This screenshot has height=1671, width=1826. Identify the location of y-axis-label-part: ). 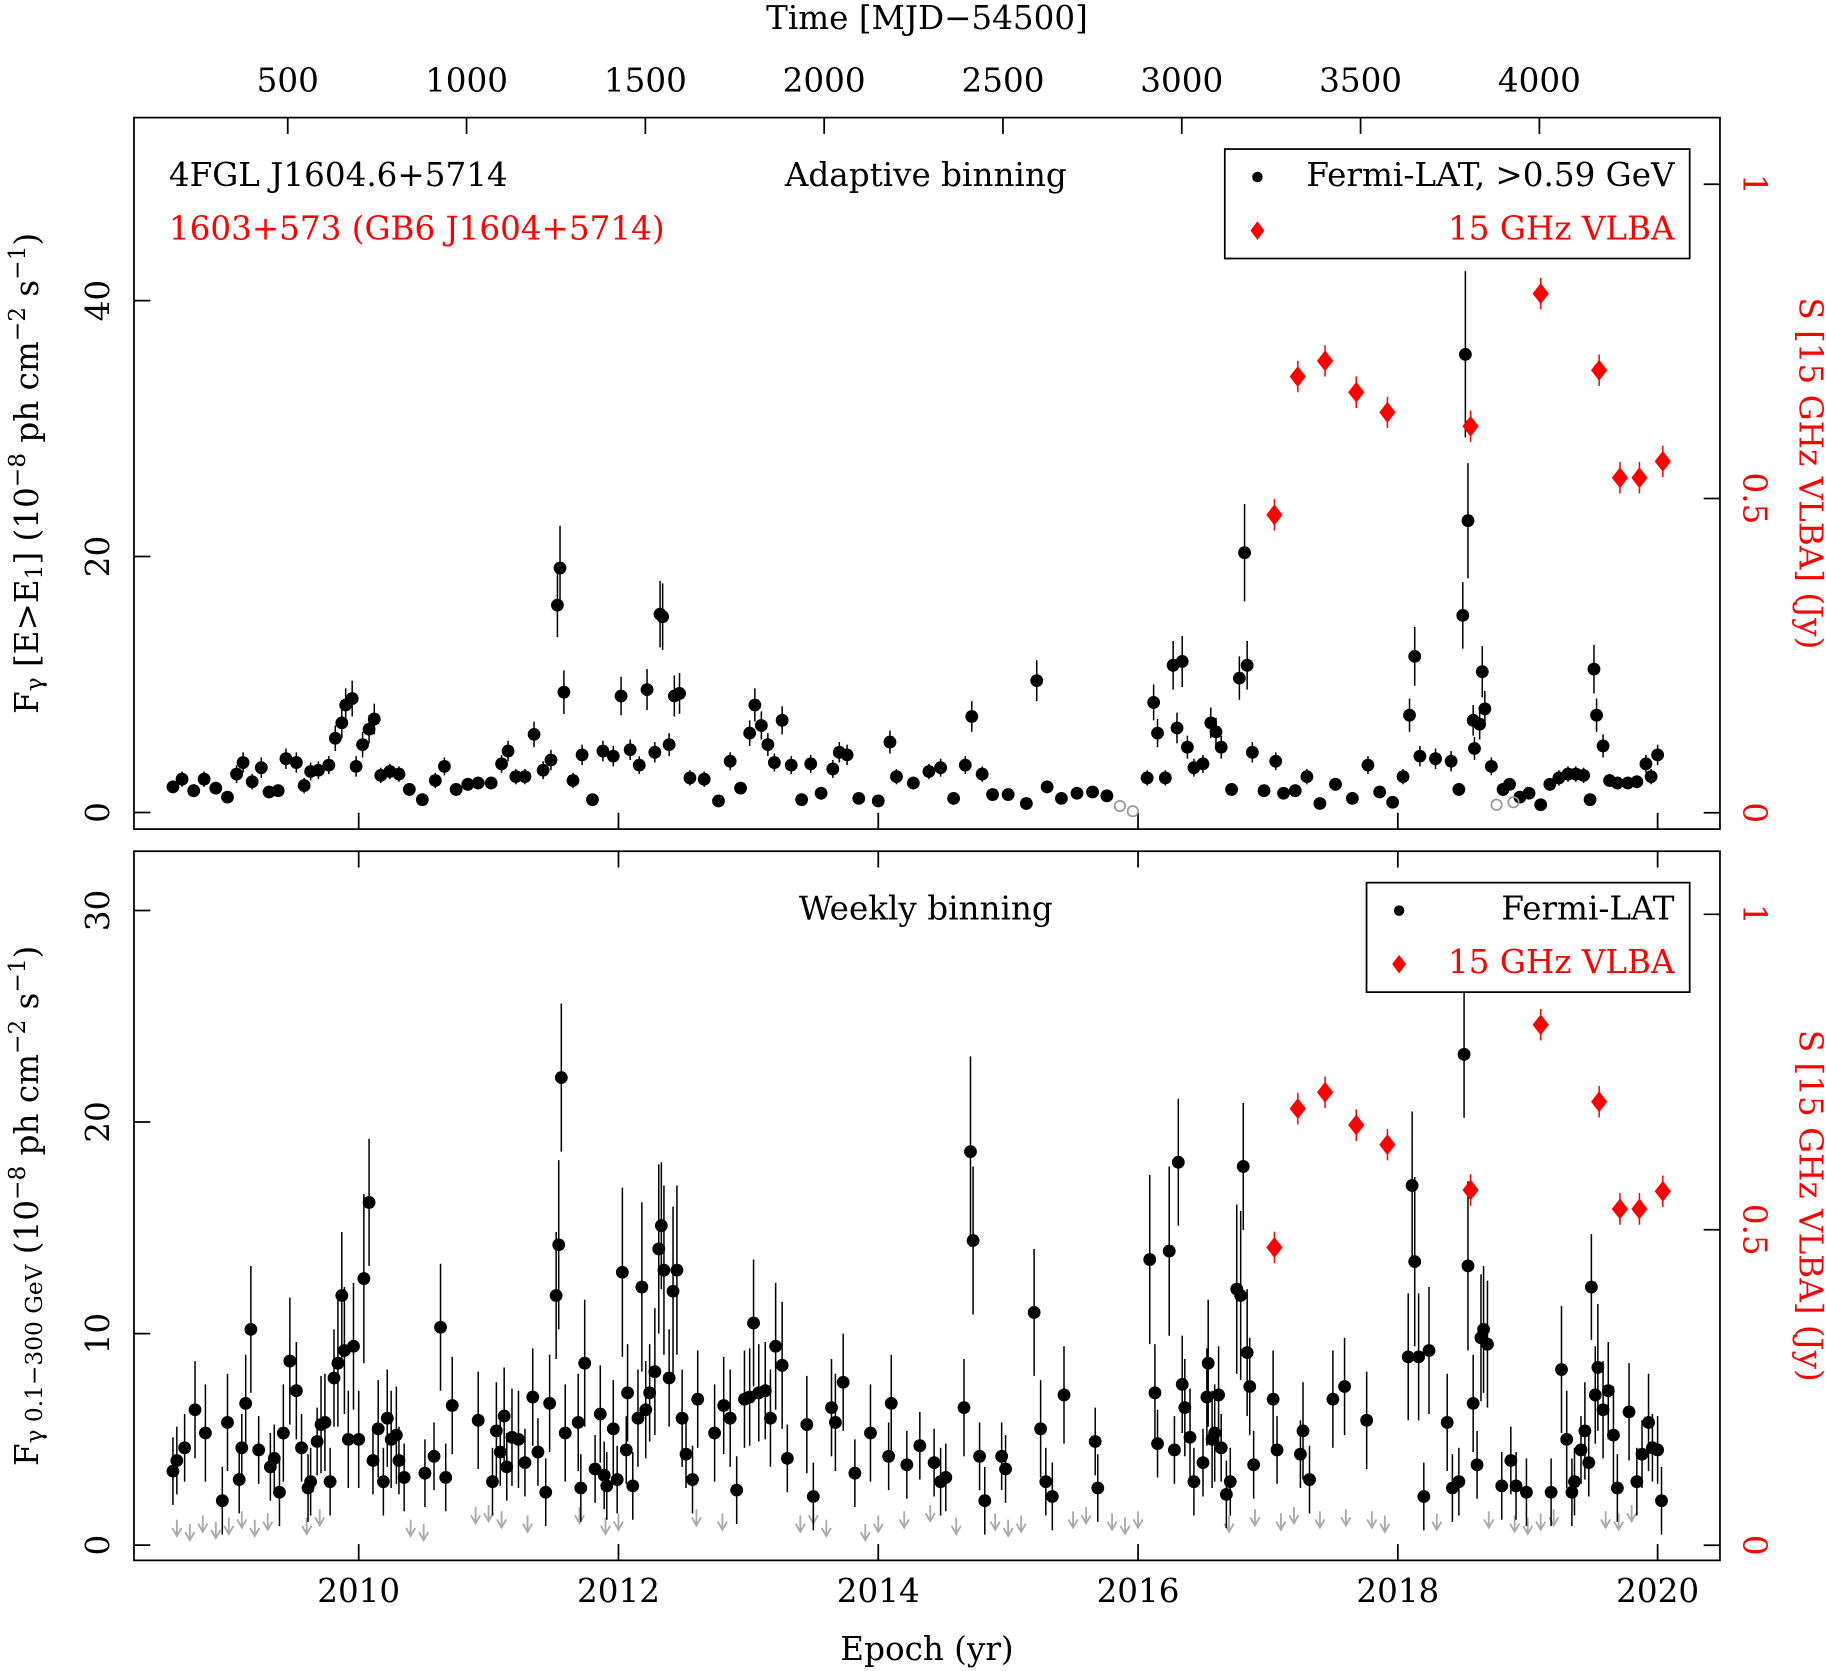
(27, 239).